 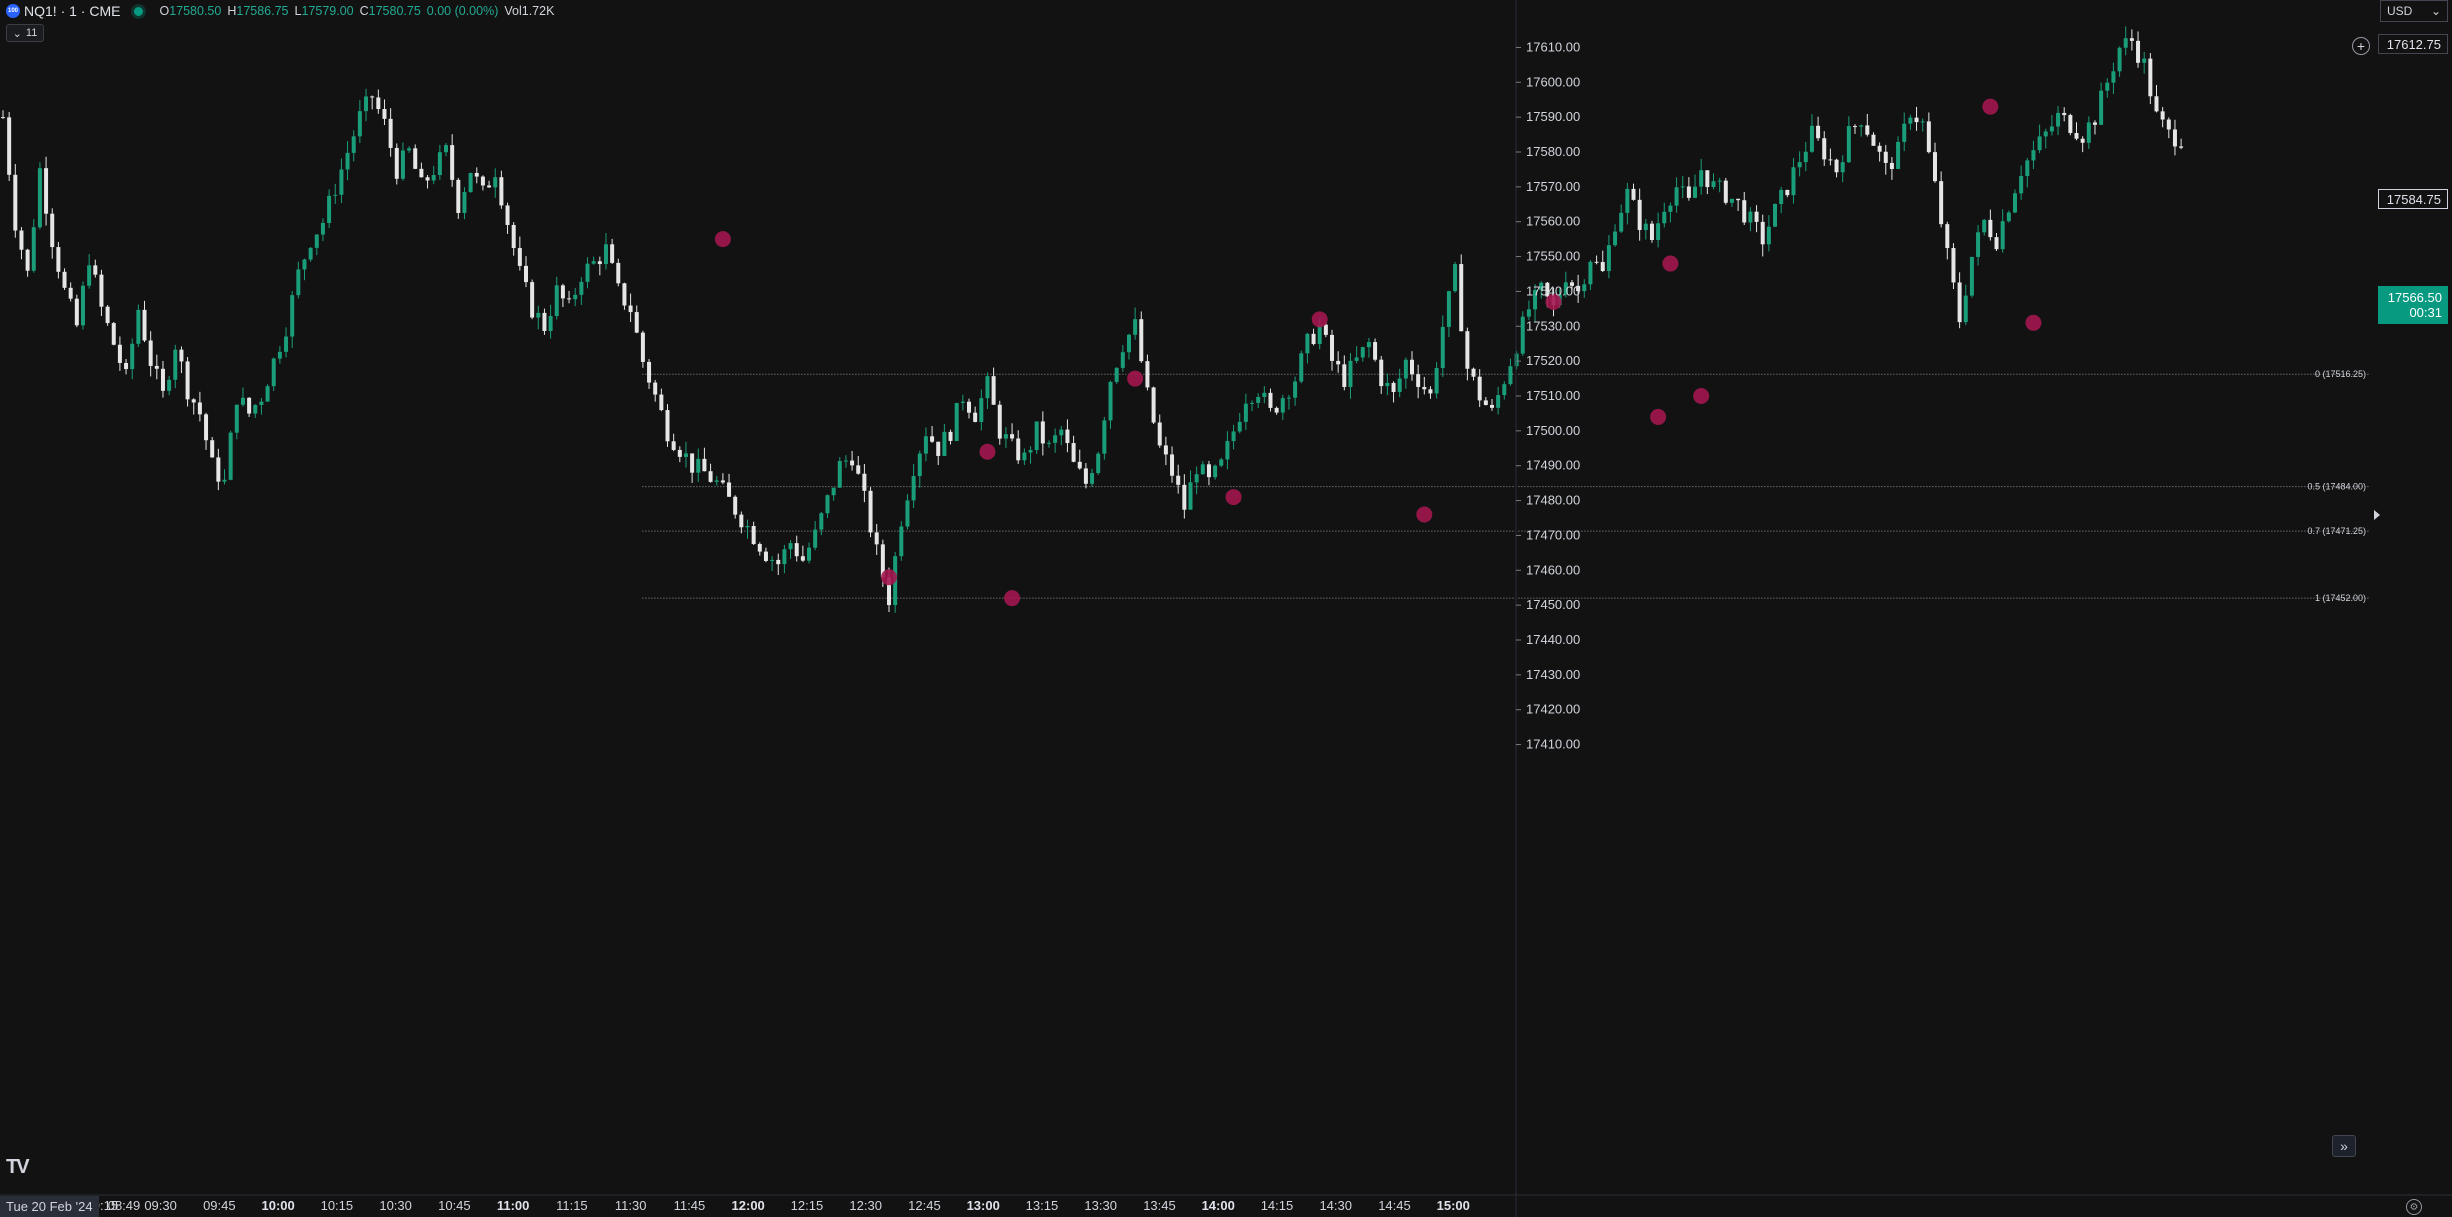 I want to click on symbol-title: NQ1! · 1 · CME, so click(x=72, y=11).